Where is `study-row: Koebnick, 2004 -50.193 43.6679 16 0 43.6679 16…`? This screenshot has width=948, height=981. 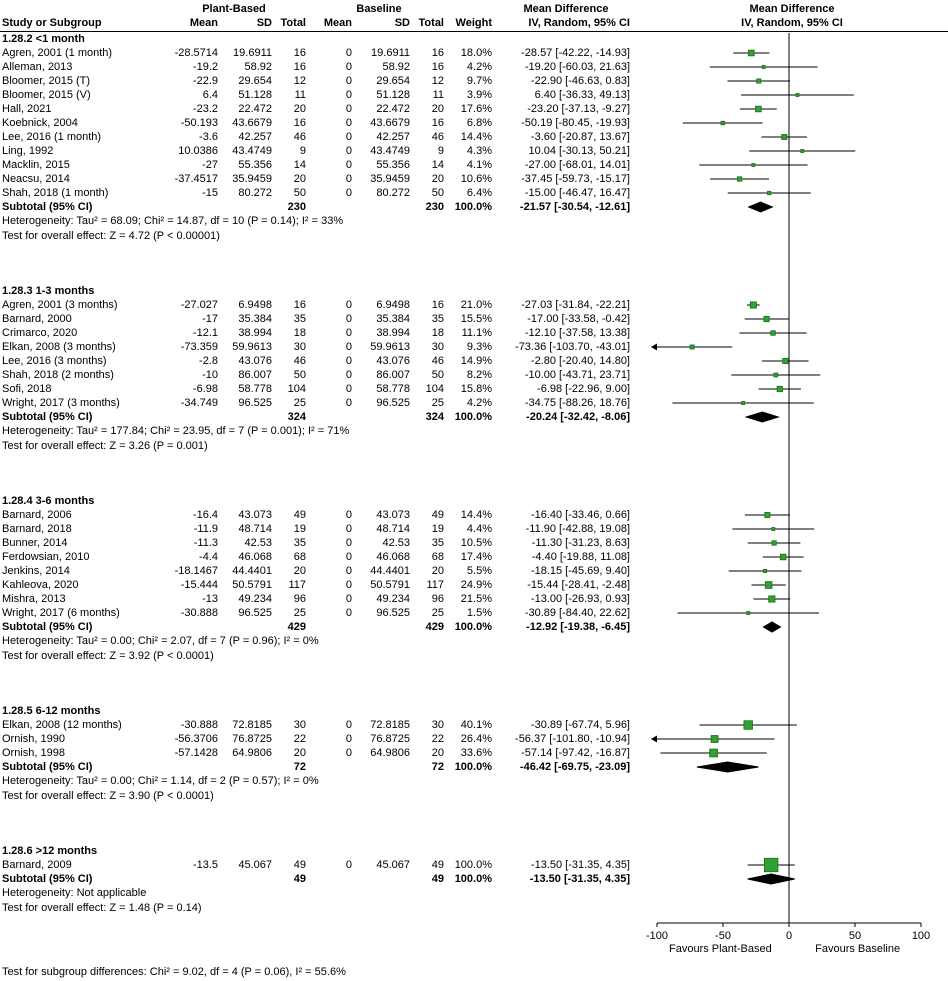
study-row: Koebnick, 2004 -50.193 43.6679 16 0 43.6679 16… is located at coordinates (474, 123).